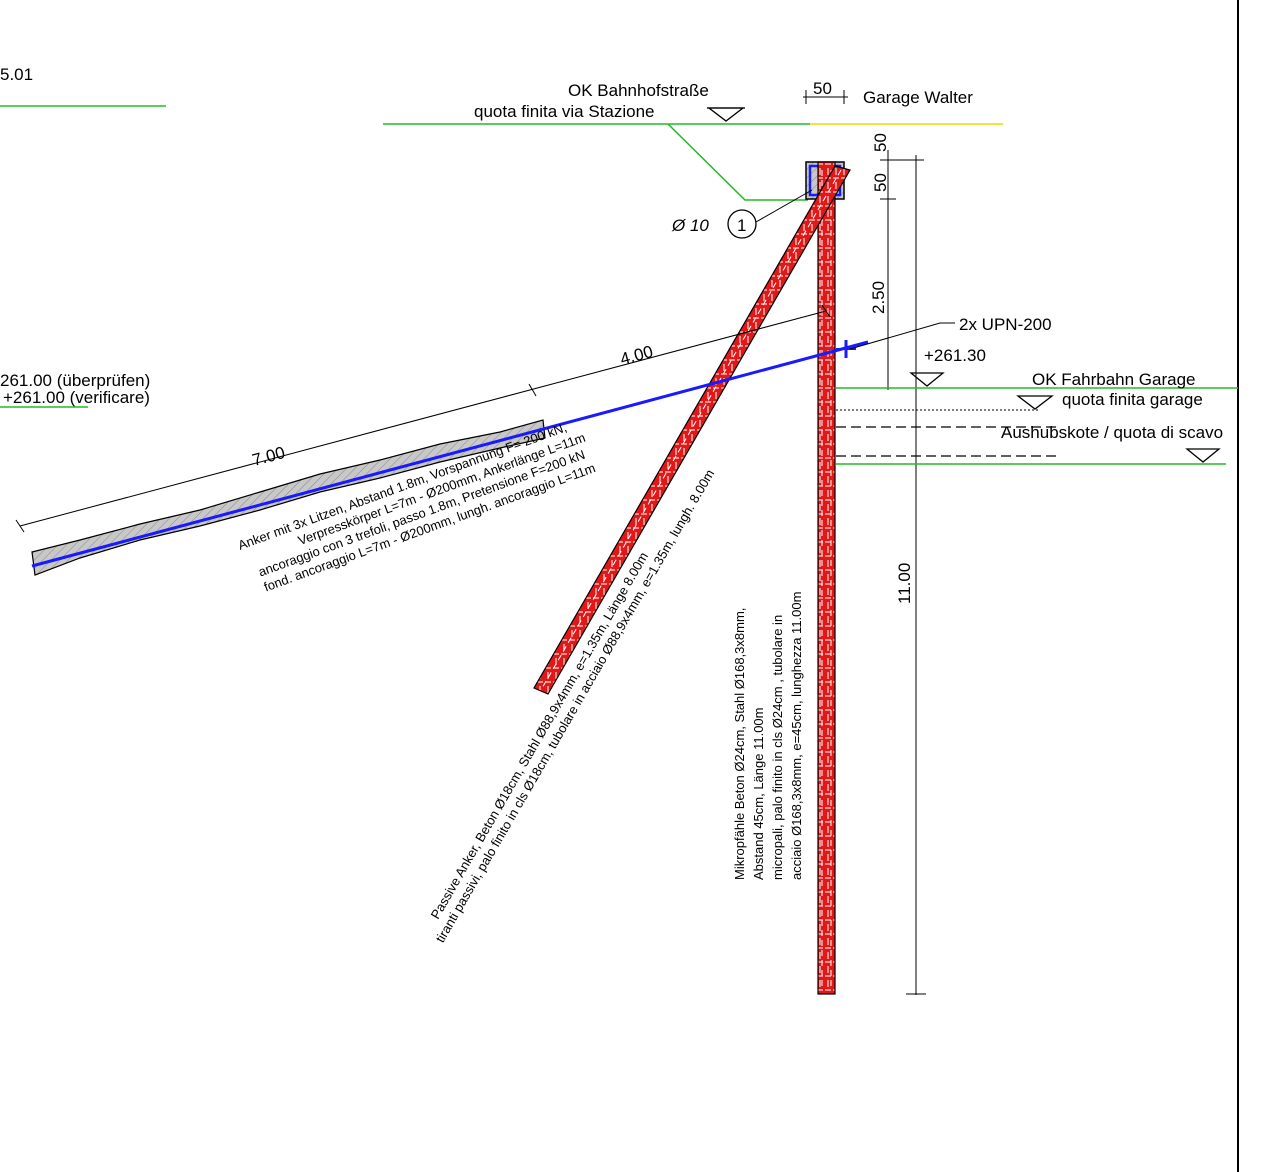 Image resolution: width=1272 pixels, height=1172 pixels. What do you see at coordinates (826, 578) in the screenshot?
I see `micropile` at bounding box center [826, 578].